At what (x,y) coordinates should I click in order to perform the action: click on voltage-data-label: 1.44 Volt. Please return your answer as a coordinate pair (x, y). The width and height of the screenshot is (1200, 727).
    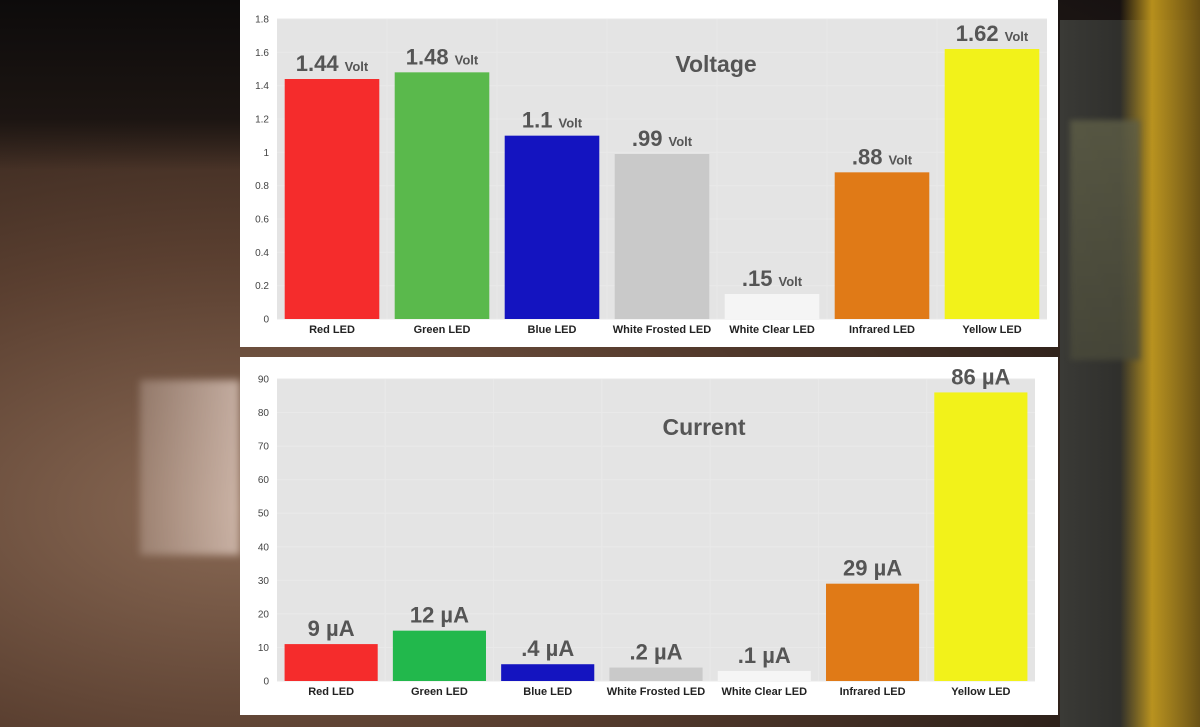
    Looking at the image, I should click on (332, 63).